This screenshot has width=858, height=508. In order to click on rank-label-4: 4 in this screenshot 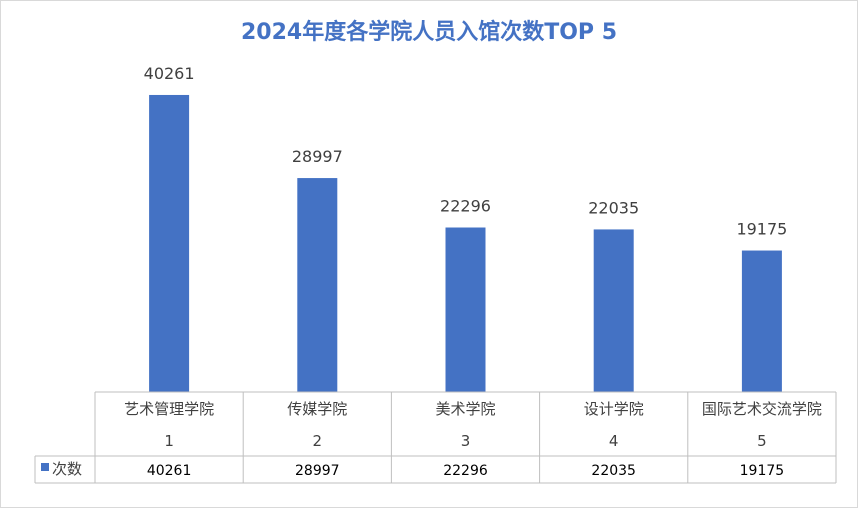, I will do `click(614, 441)`.